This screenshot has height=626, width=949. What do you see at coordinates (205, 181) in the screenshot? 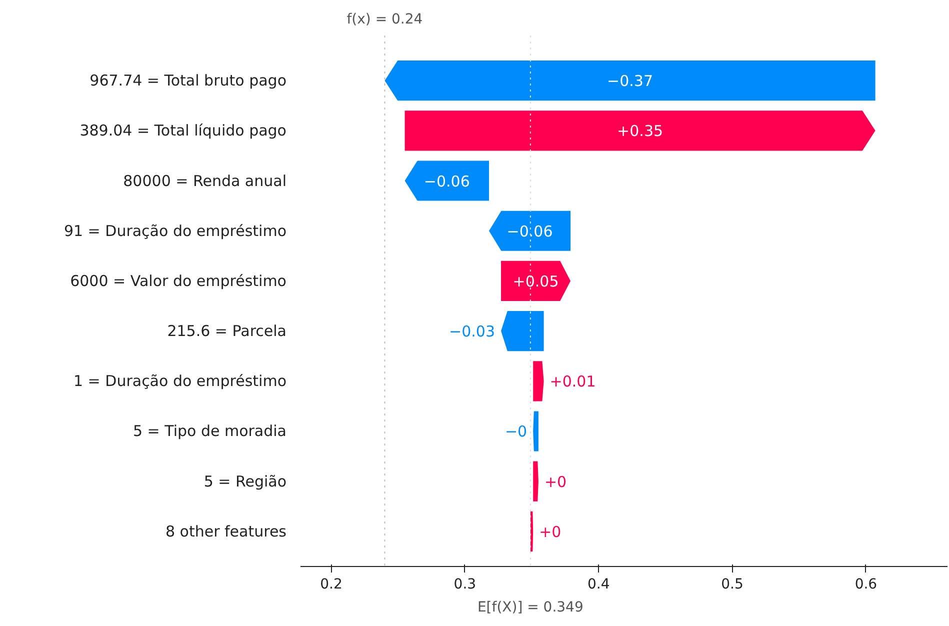
I see `y-tick-label: 80000 = Renda anual` at bounding box center [205, 181].